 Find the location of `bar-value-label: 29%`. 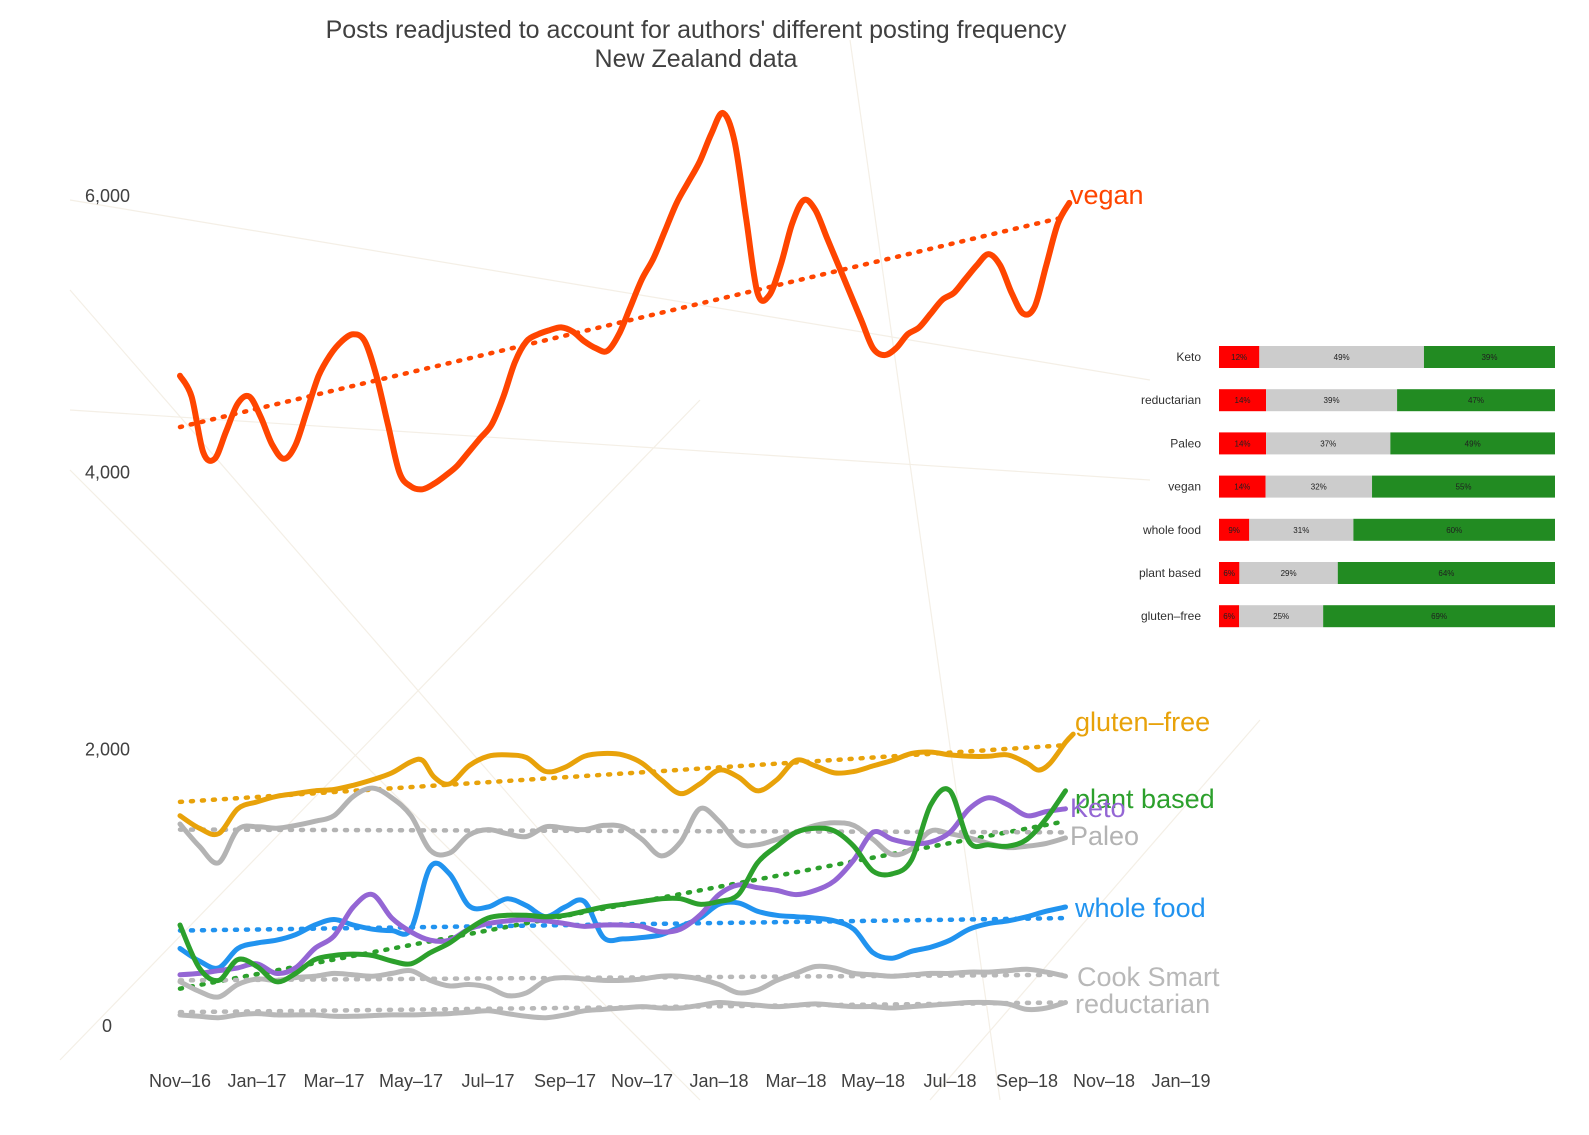

bar-value-label: 29% is located at coordinates (1289, 573).